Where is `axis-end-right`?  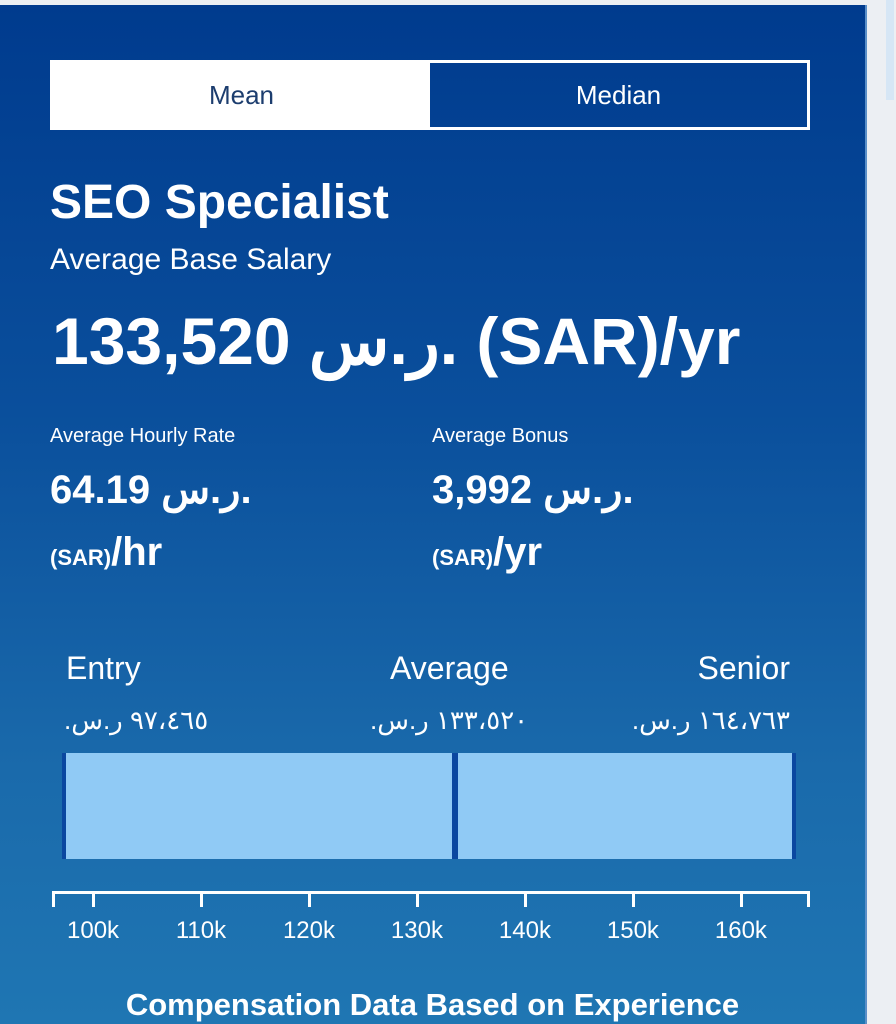 axis-end-right is located at coordinates (808, 900).